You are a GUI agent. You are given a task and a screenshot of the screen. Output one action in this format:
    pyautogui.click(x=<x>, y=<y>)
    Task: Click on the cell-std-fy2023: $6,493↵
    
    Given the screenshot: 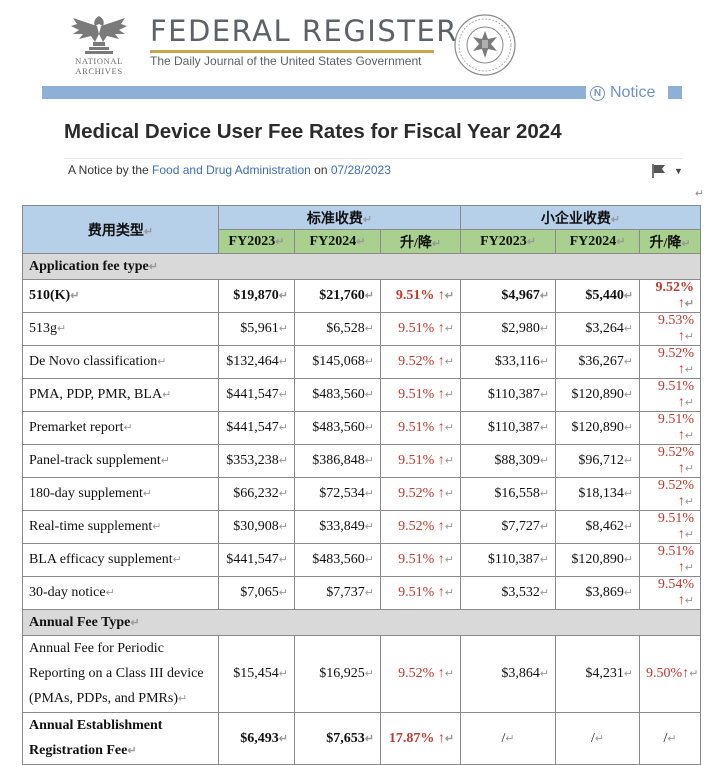 What is the action you would take?
    pyautogui.click(x=256, y=738)
    